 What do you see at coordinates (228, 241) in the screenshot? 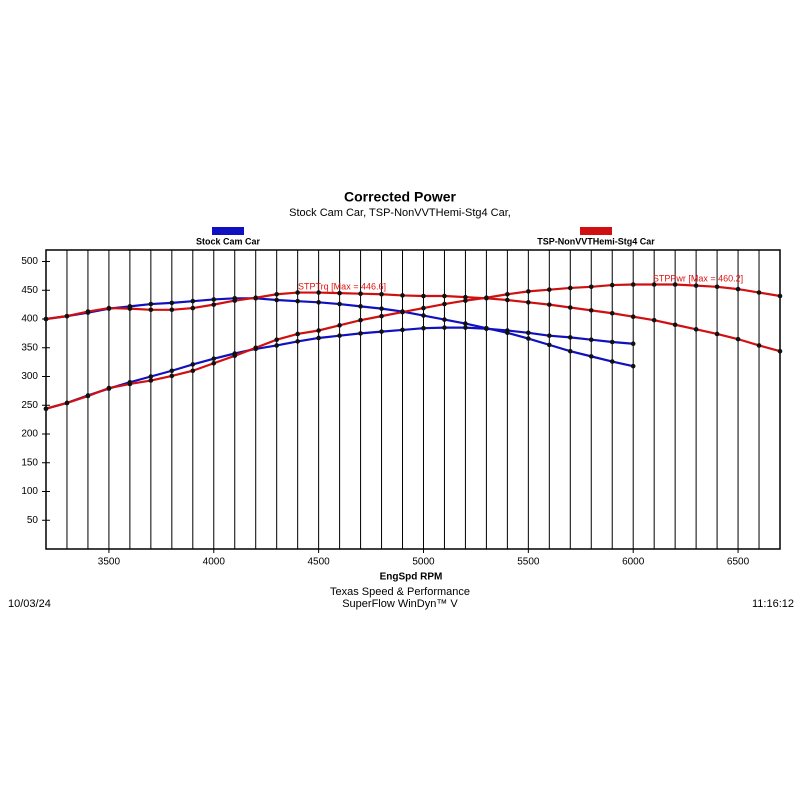
I see `legend-label: Stock Cam Car` at bounding box center [228, 241].